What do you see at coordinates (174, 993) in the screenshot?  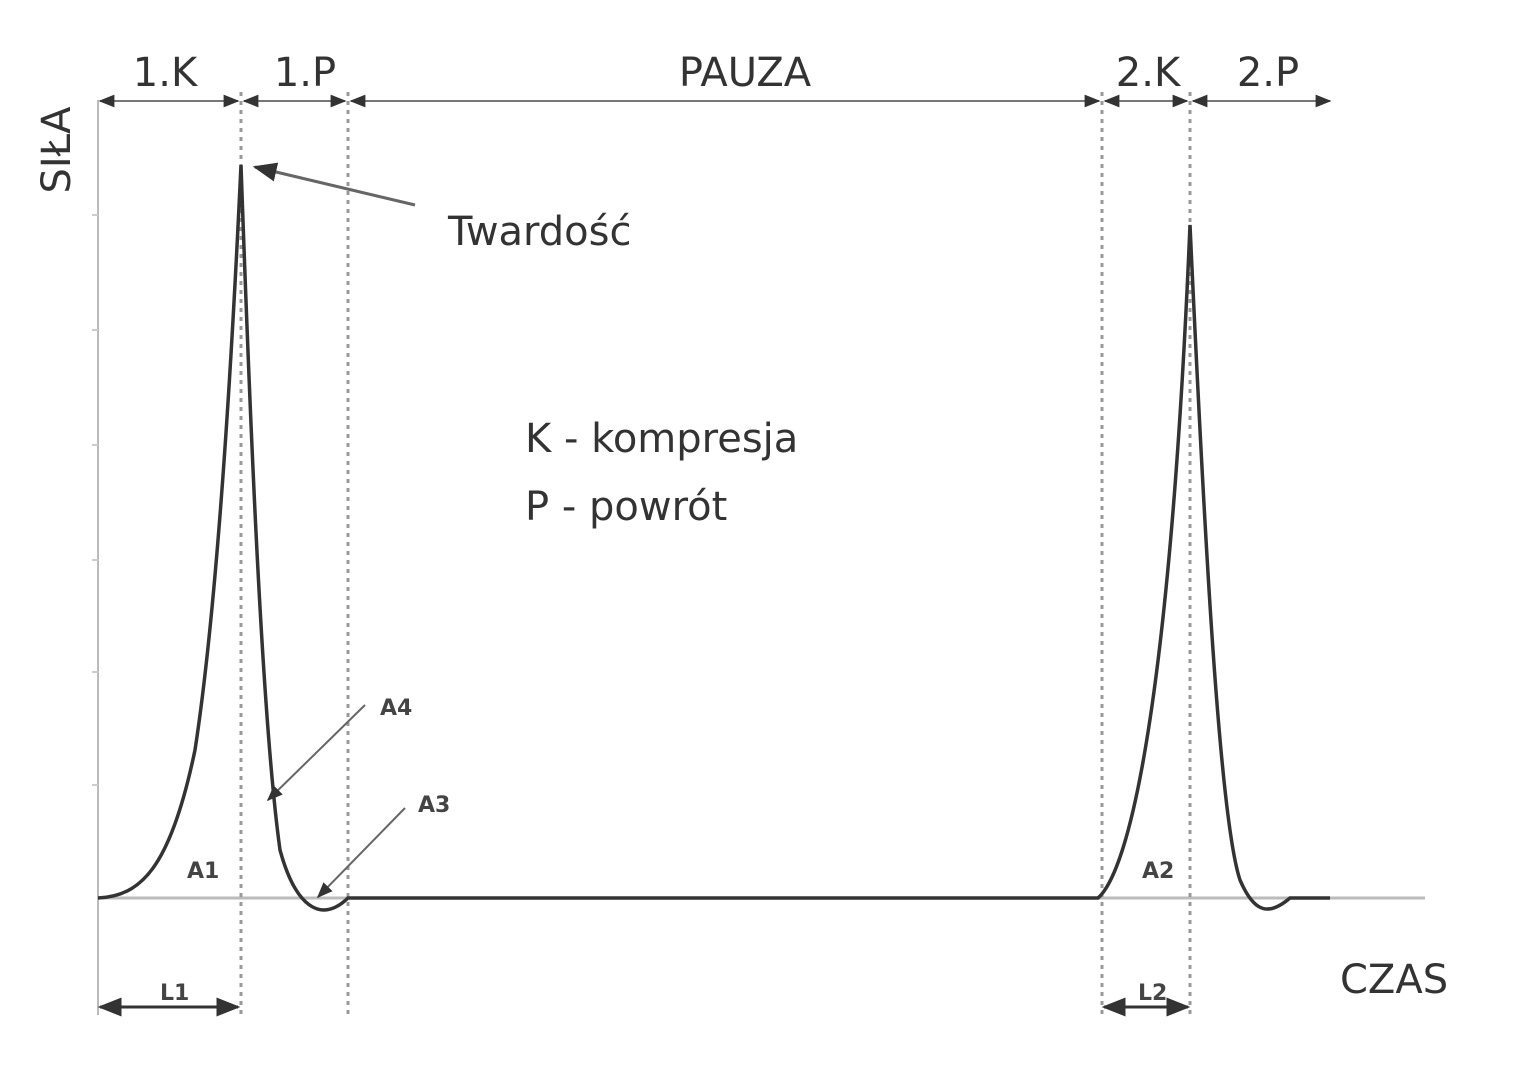 I see `l1-label: L1` at bounding box center [174, 993].